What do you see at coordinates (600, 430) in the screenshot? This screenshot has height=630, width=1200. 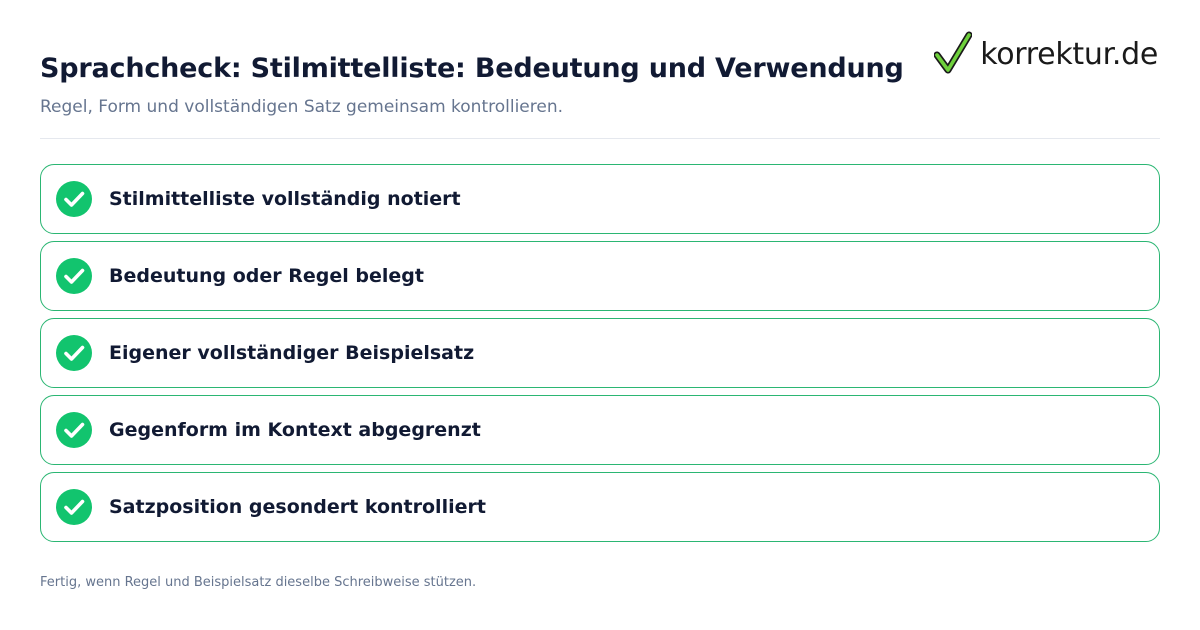 I see `checklist-item: Gegenform im Kontext abgegrenzt` at bounding box center [600, 430].